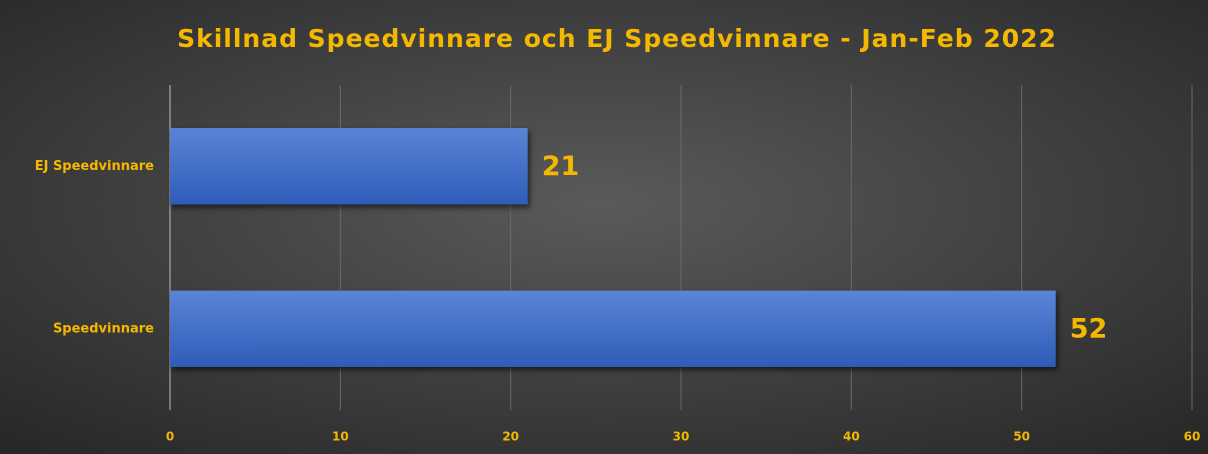 This screenshot has height=454, width=1208. What do you see at coordinates (1089, 328) in the screenshot?
I see `data-label: 52` at bounding box center [1089, 328].